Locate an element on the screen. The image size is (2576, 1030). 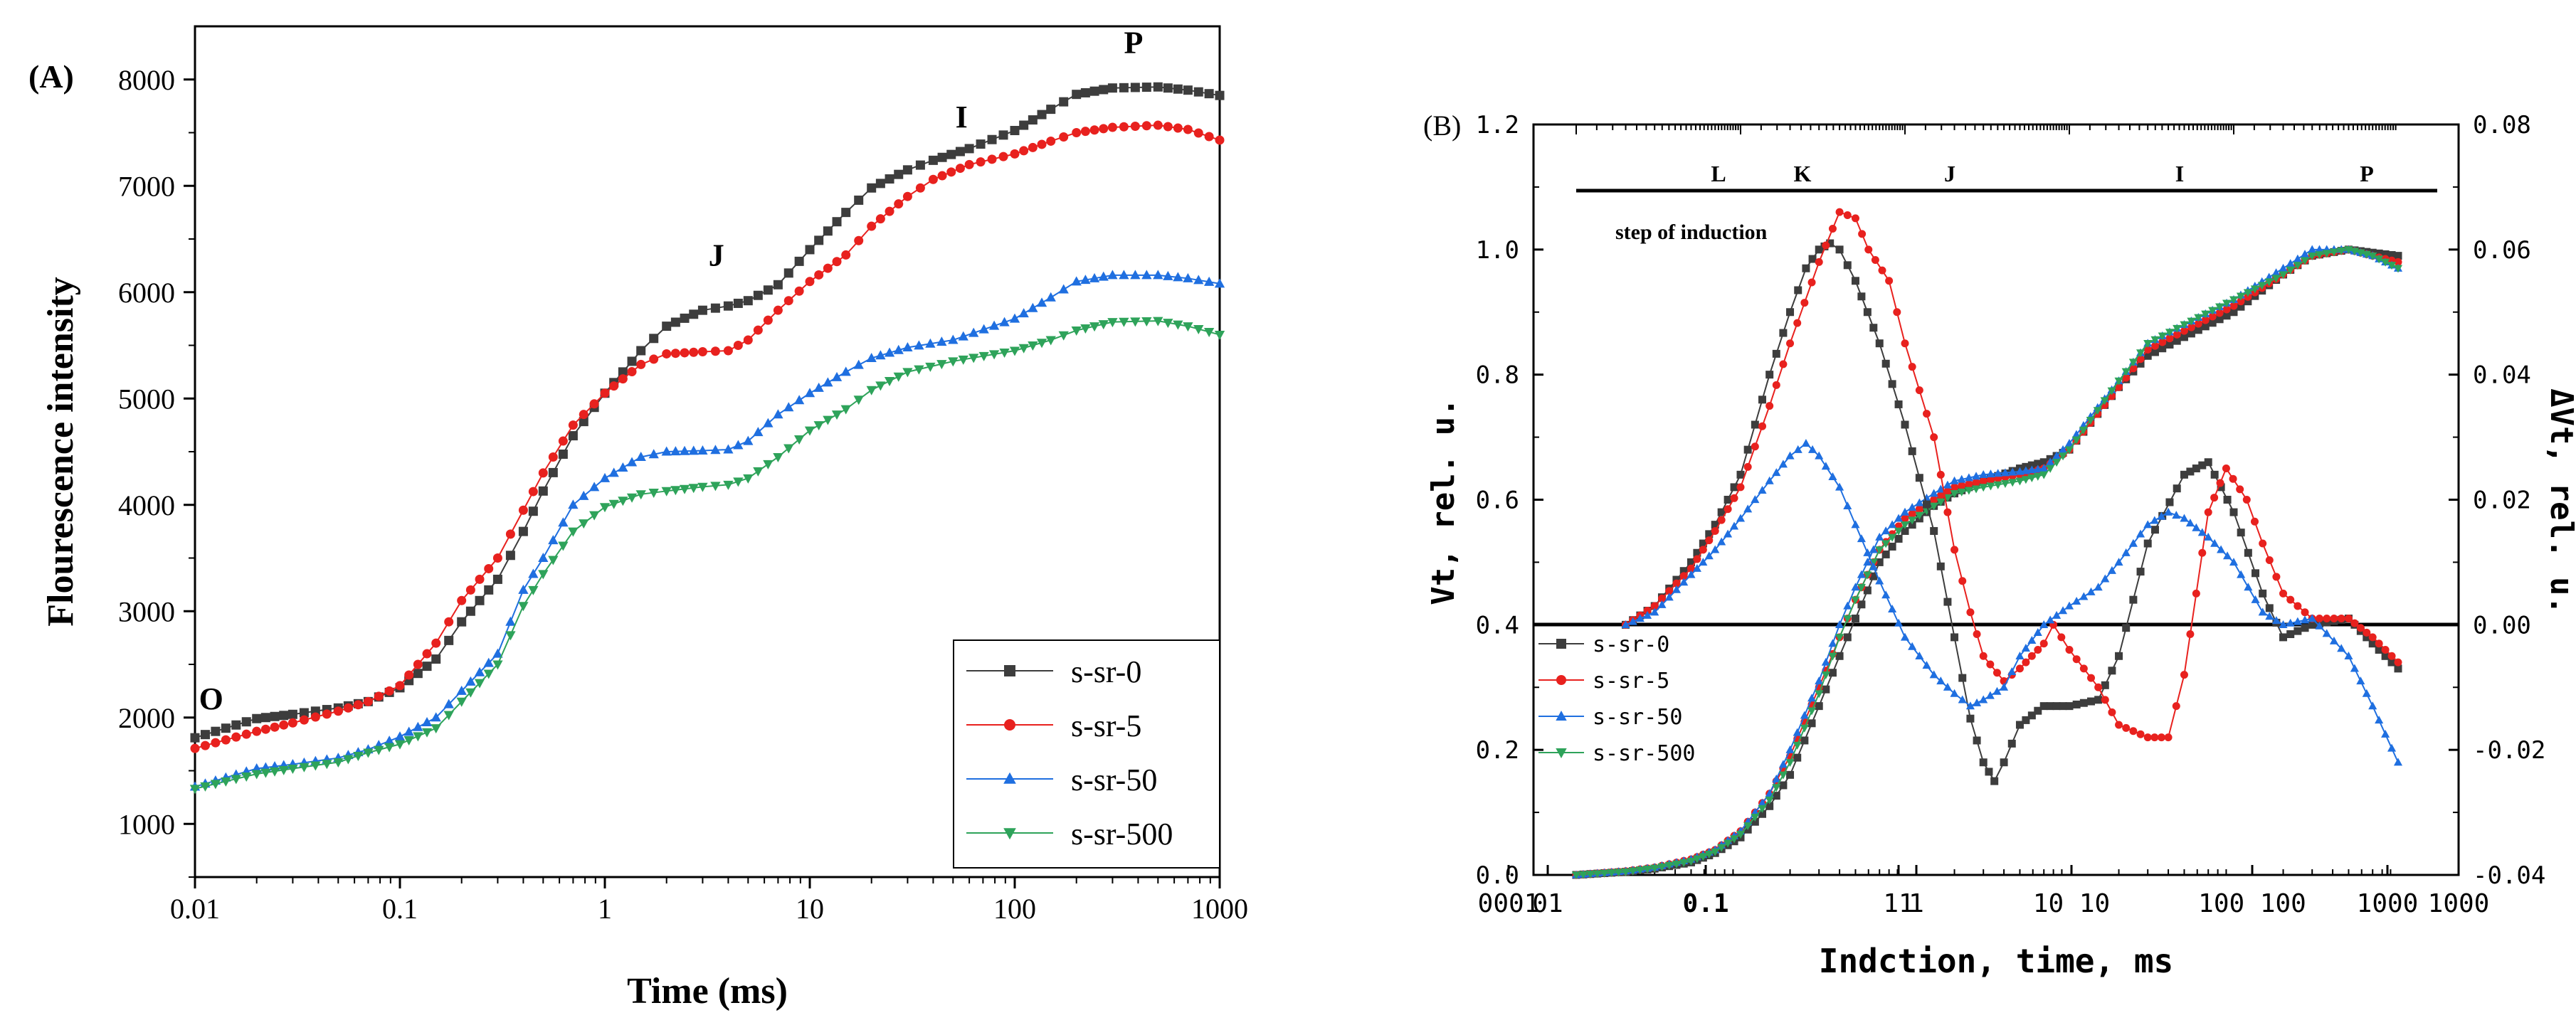
y-tick-label: 6000 is located at coordinates (146, 293).